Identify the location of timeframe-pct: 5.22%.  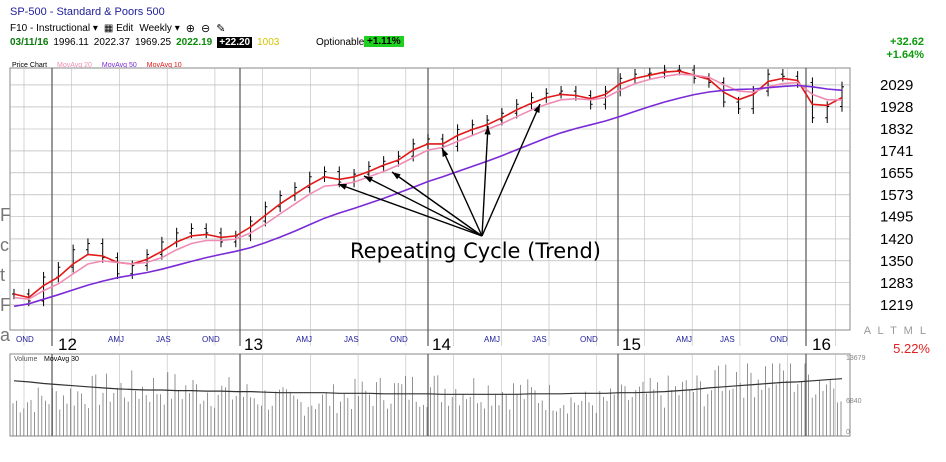
(911, 348).